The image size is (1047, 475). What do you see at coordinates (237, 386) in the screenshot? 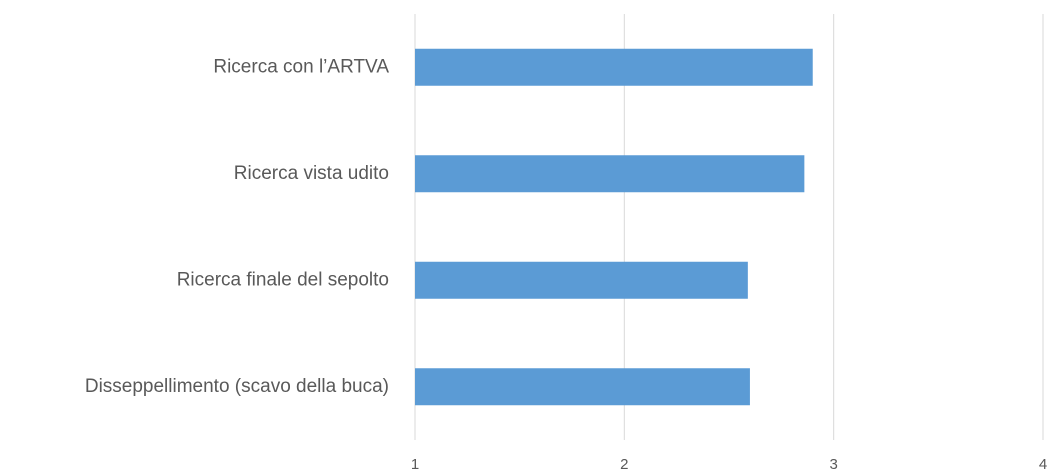
I see `y-tick-label: Disseppellimento (scavo della buca)` at bounding box center [237, 386].